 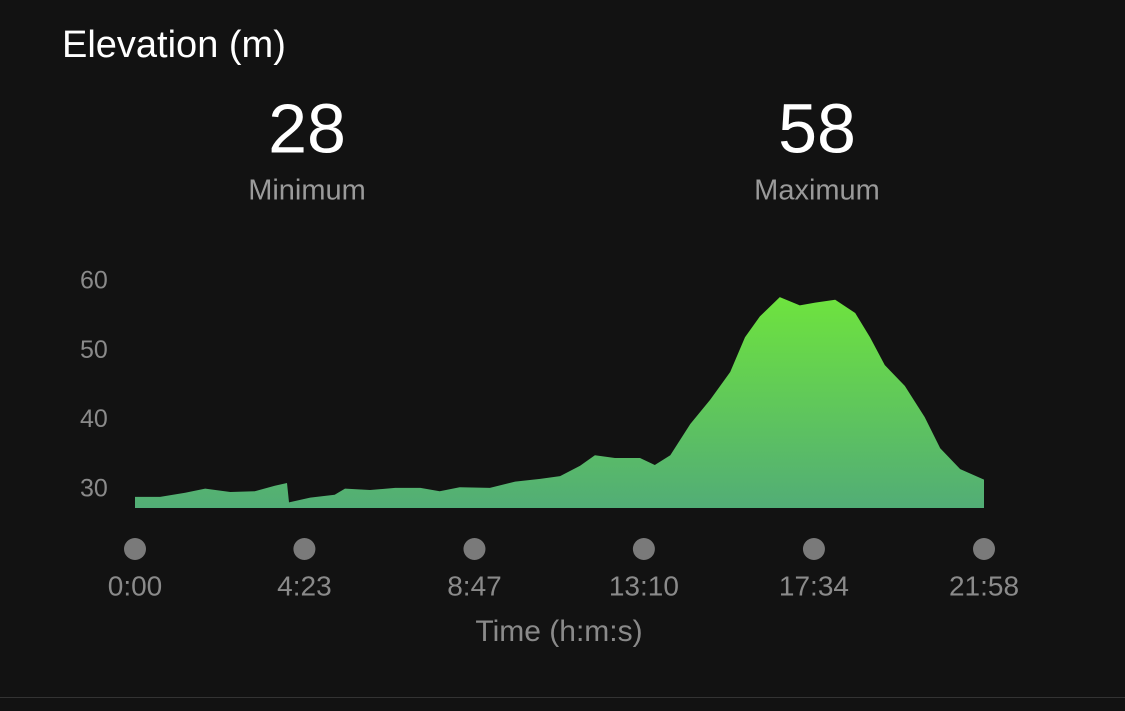 I want to click on x-tick-label: 21:58, so click(x=984, y=585).